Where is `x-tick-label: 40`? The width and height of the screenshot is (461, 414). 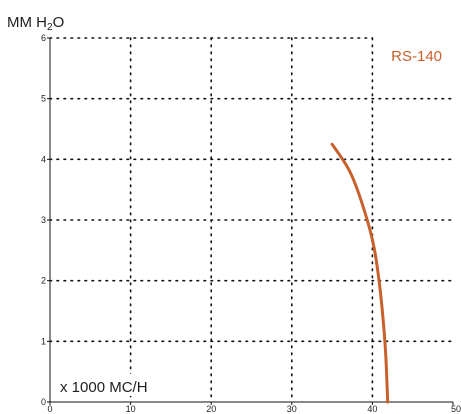 x-tick-label: 40 is located at coordinates (372, 409).